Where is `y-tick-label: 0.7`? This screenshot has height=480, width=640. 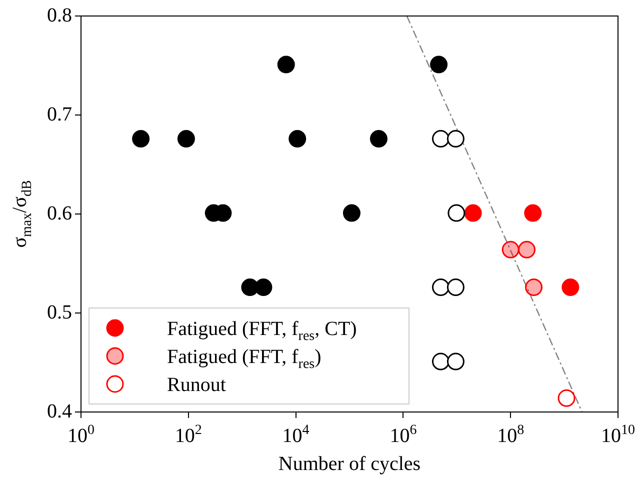 y-tick-label: 0.7 is located at coordinates (59, 114).